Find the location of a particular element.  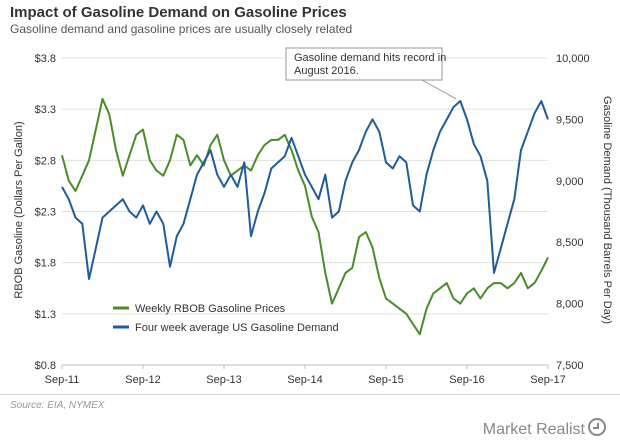

left-tick-label: $0.8 is located at coordinates (45, 366).